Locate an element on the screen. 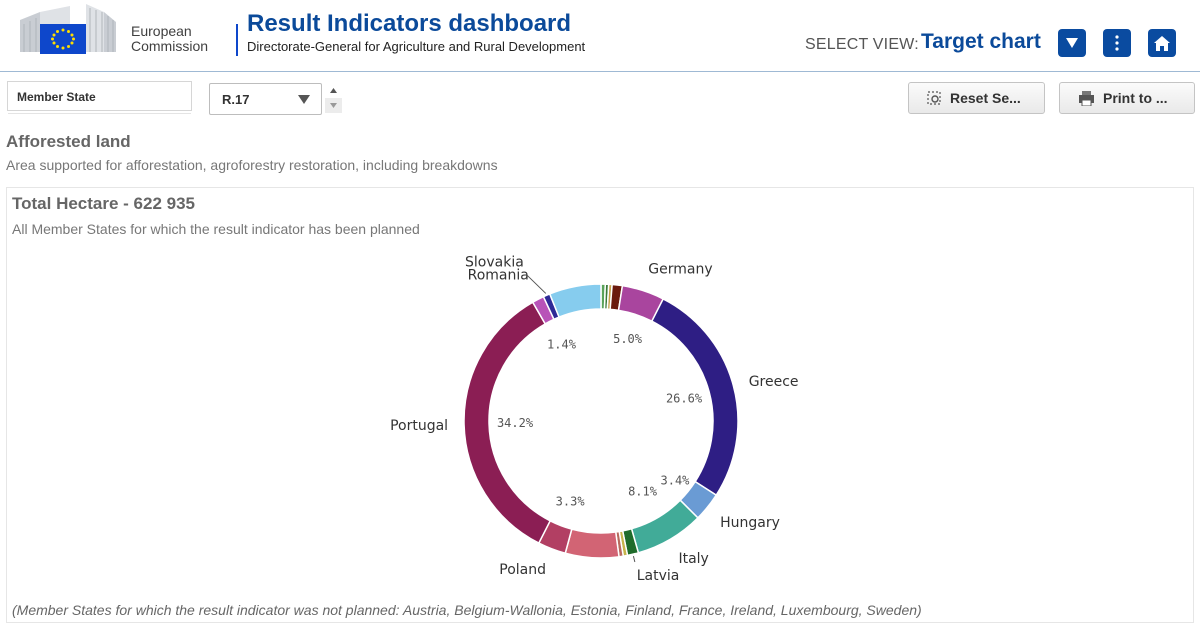  indicator-stepper is located at coordinates (333, 99).